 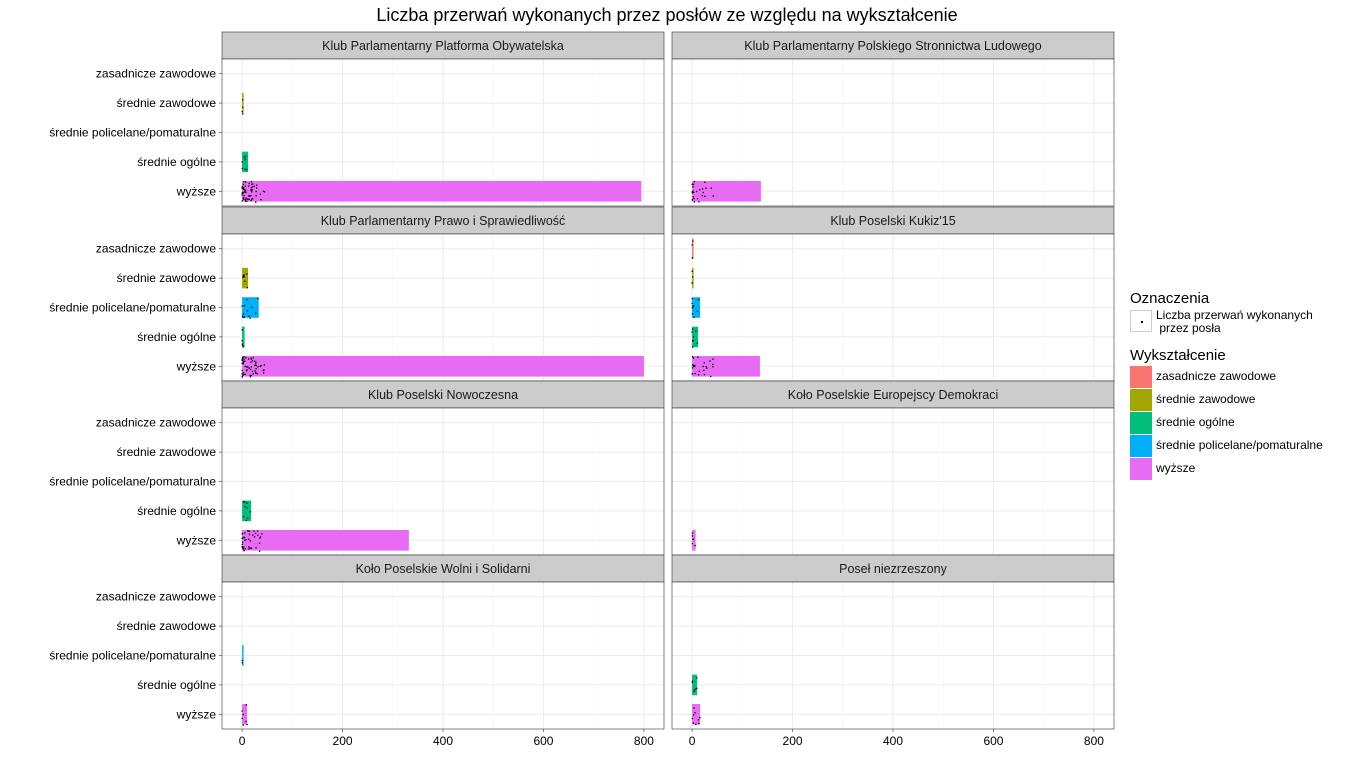 What do you see at coordinates (1239, 445) in the screenshot?
I see `legend-label: średnie policelane/pomaturalne` at bounding box center [1239, 445].